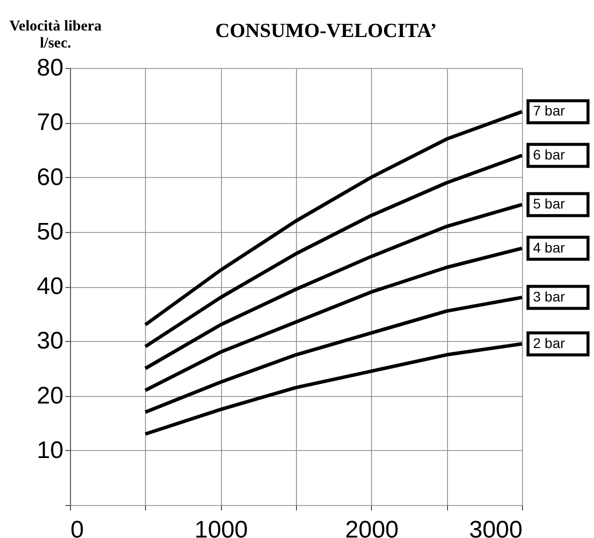 The height and width of the screenshot is (538, 594). Describe the element at coordinates (549, 342) in the screenshot. I see `series-label: 2 bar` at that location.